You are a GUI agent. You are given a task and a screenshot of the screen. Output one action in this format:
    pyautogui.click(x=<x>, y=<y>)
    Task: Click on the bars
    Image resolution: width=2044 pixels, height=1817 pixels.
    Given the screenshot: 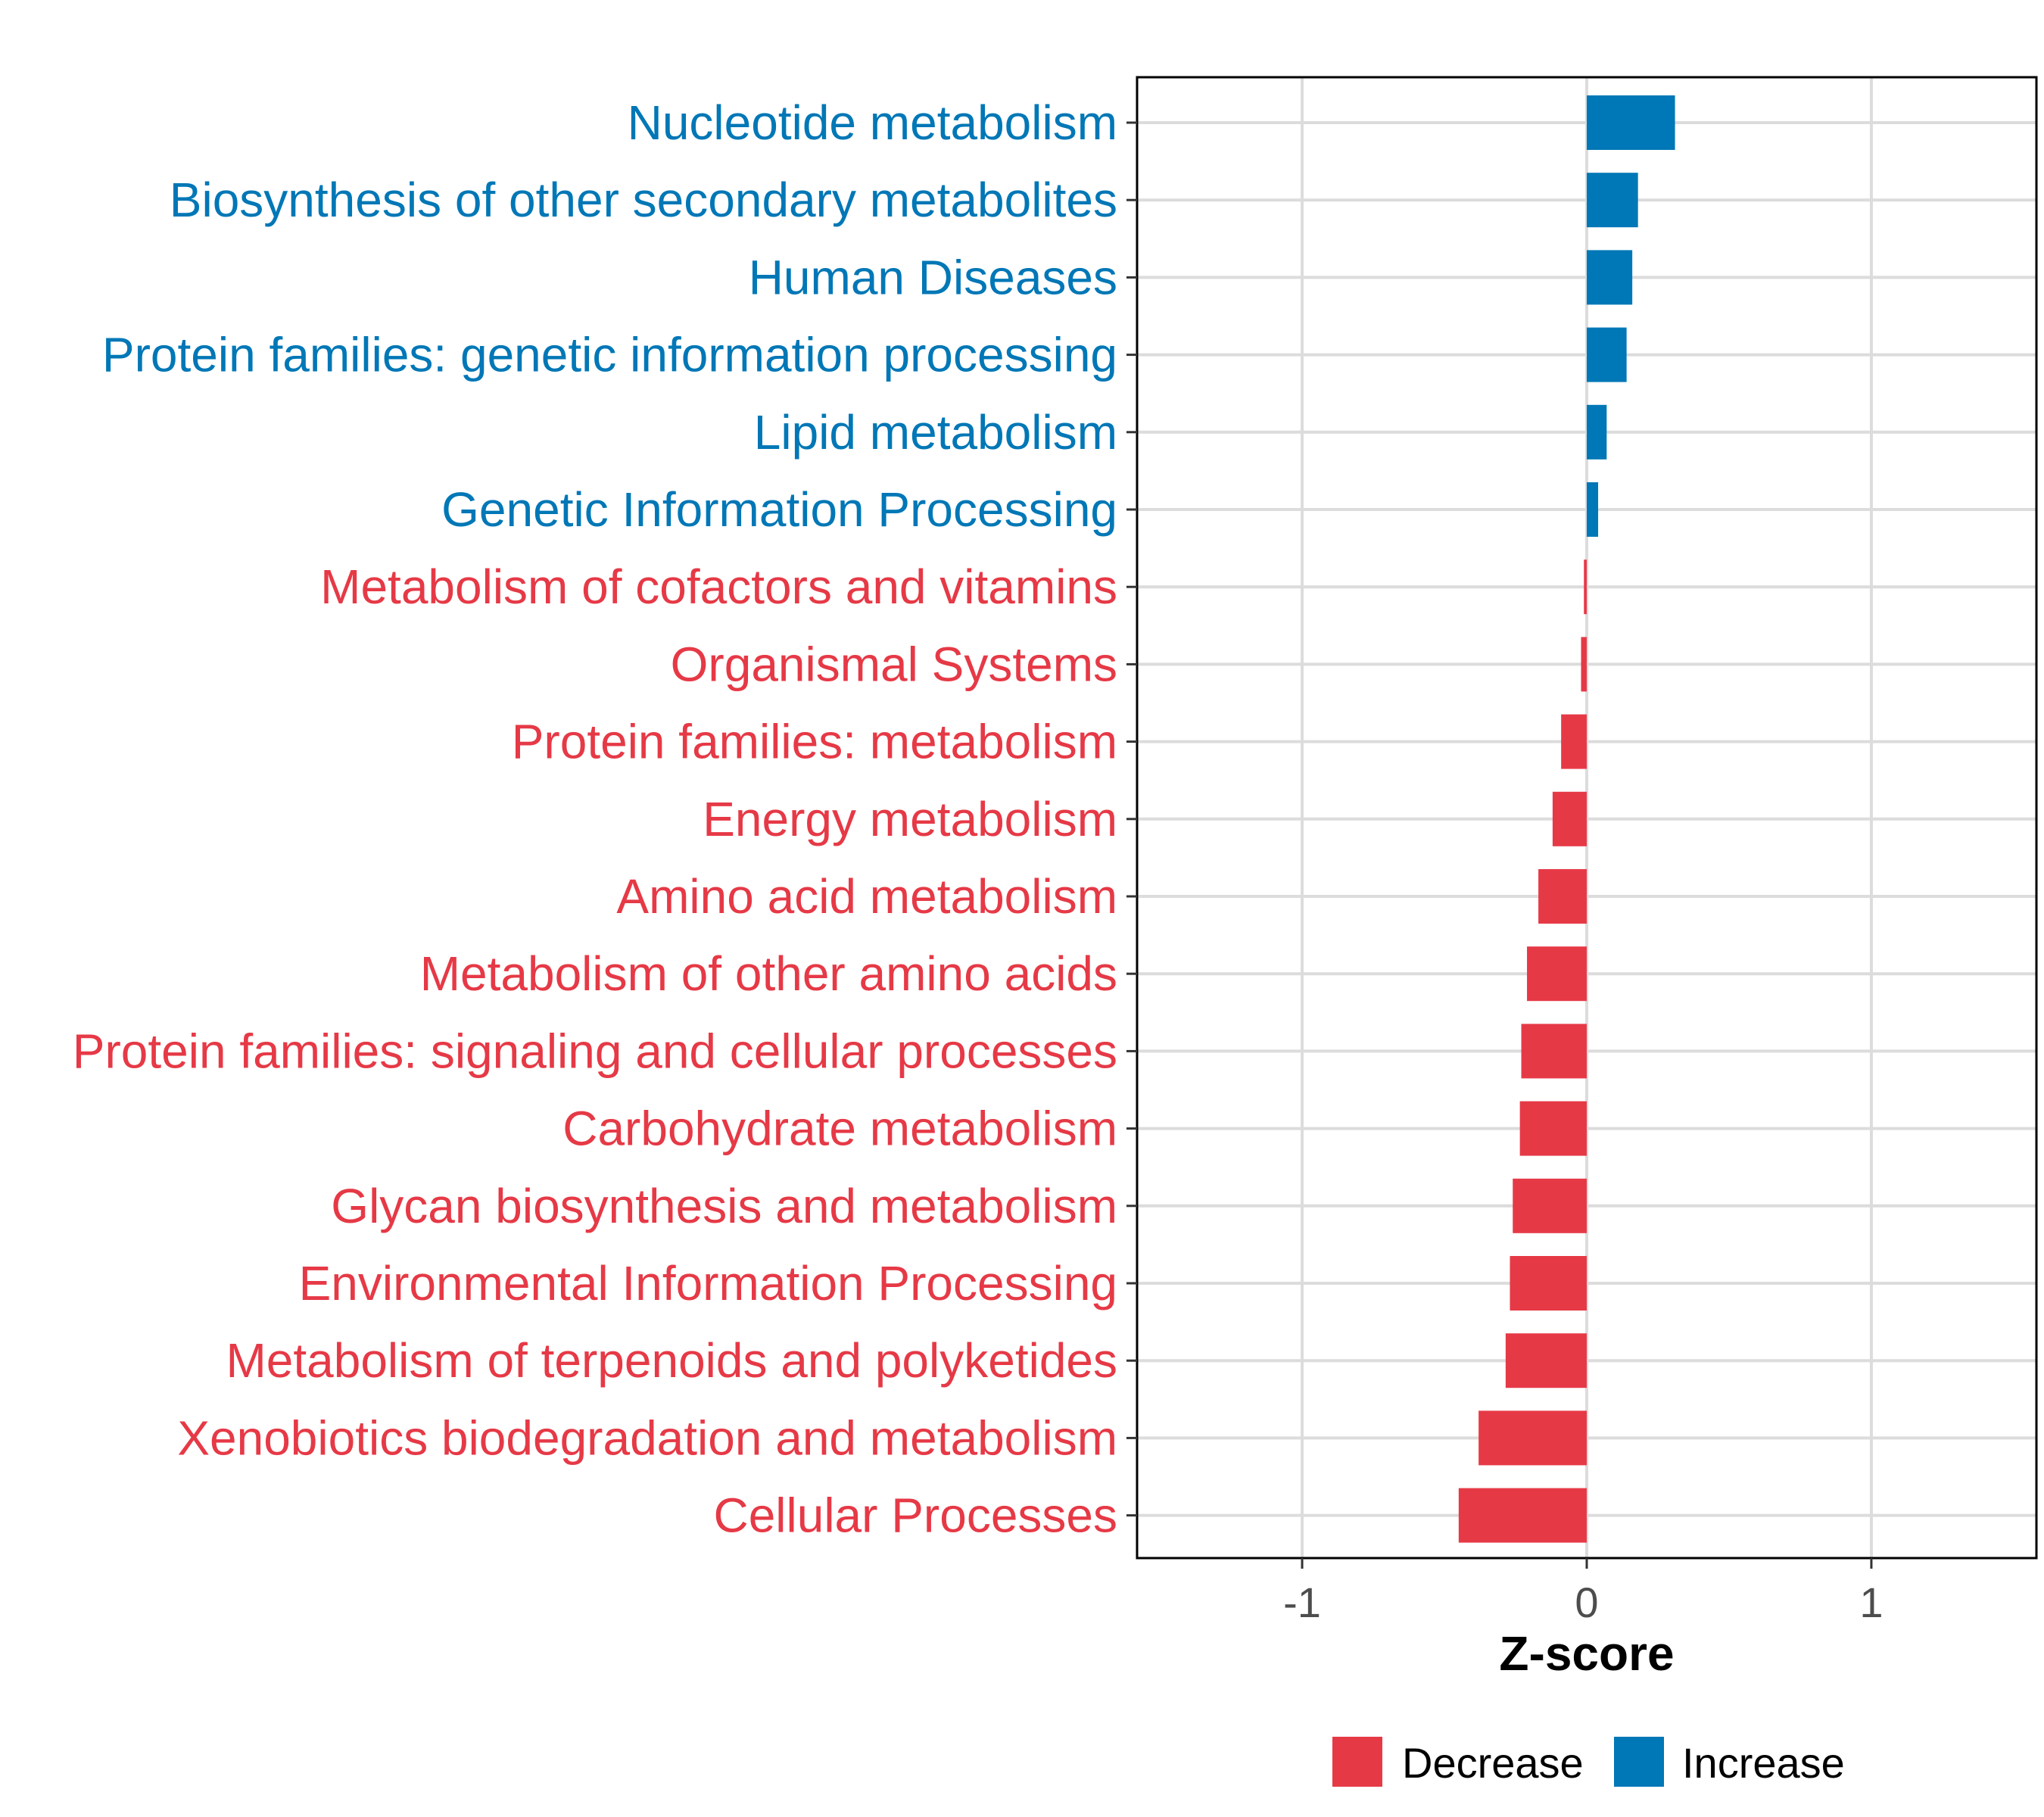 What is the action you would take?
    pyautogui.click(x=1566, y=819)
    